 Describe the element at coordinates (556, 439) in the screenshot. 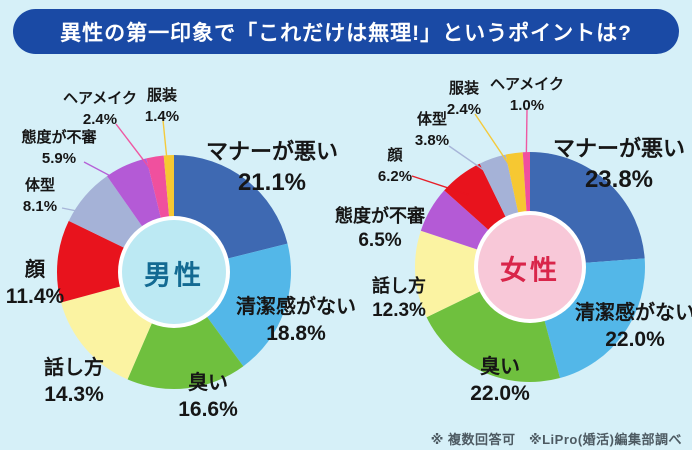

I see `survey-note: ※ 複数回答可 ※LiPro(婚活)編集部調べ` at that location.